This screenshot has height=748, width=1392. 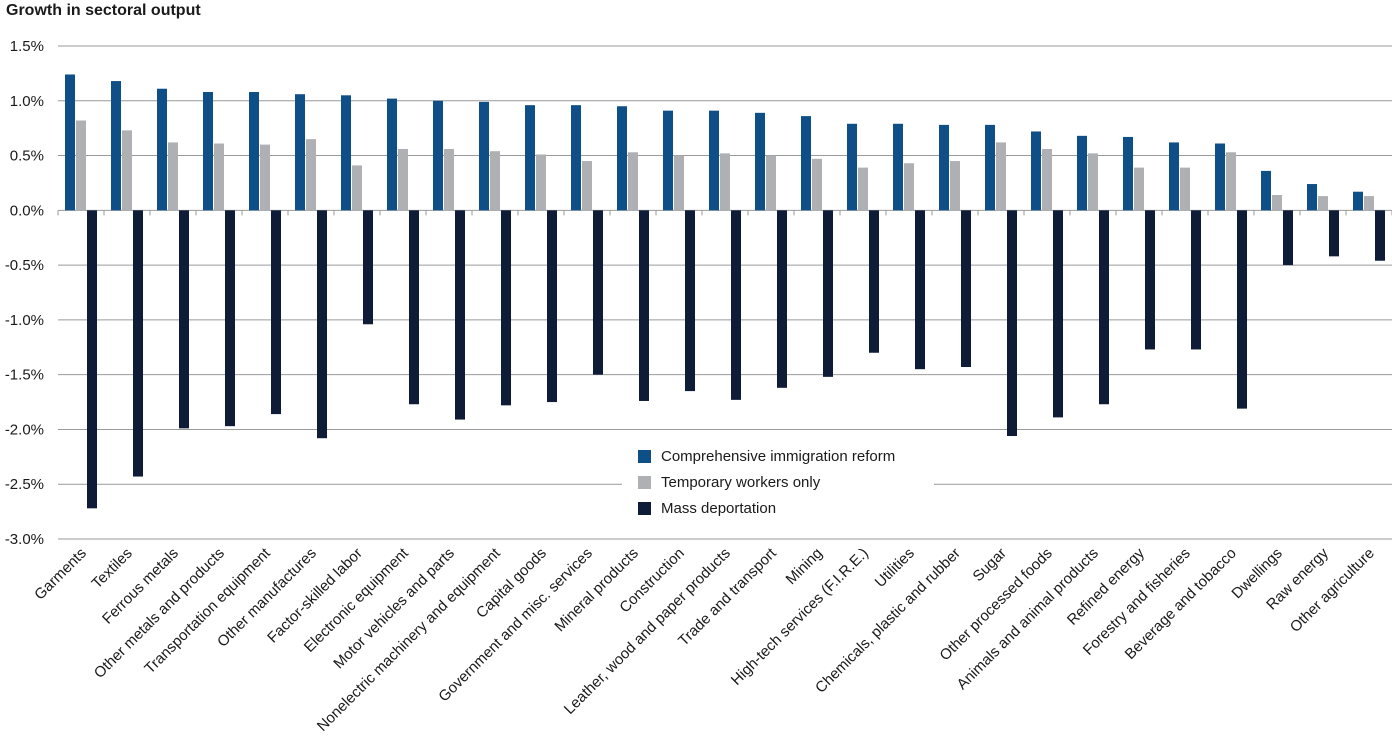 I want to click on x-category-label: Garments, so click(x=60, y=574).